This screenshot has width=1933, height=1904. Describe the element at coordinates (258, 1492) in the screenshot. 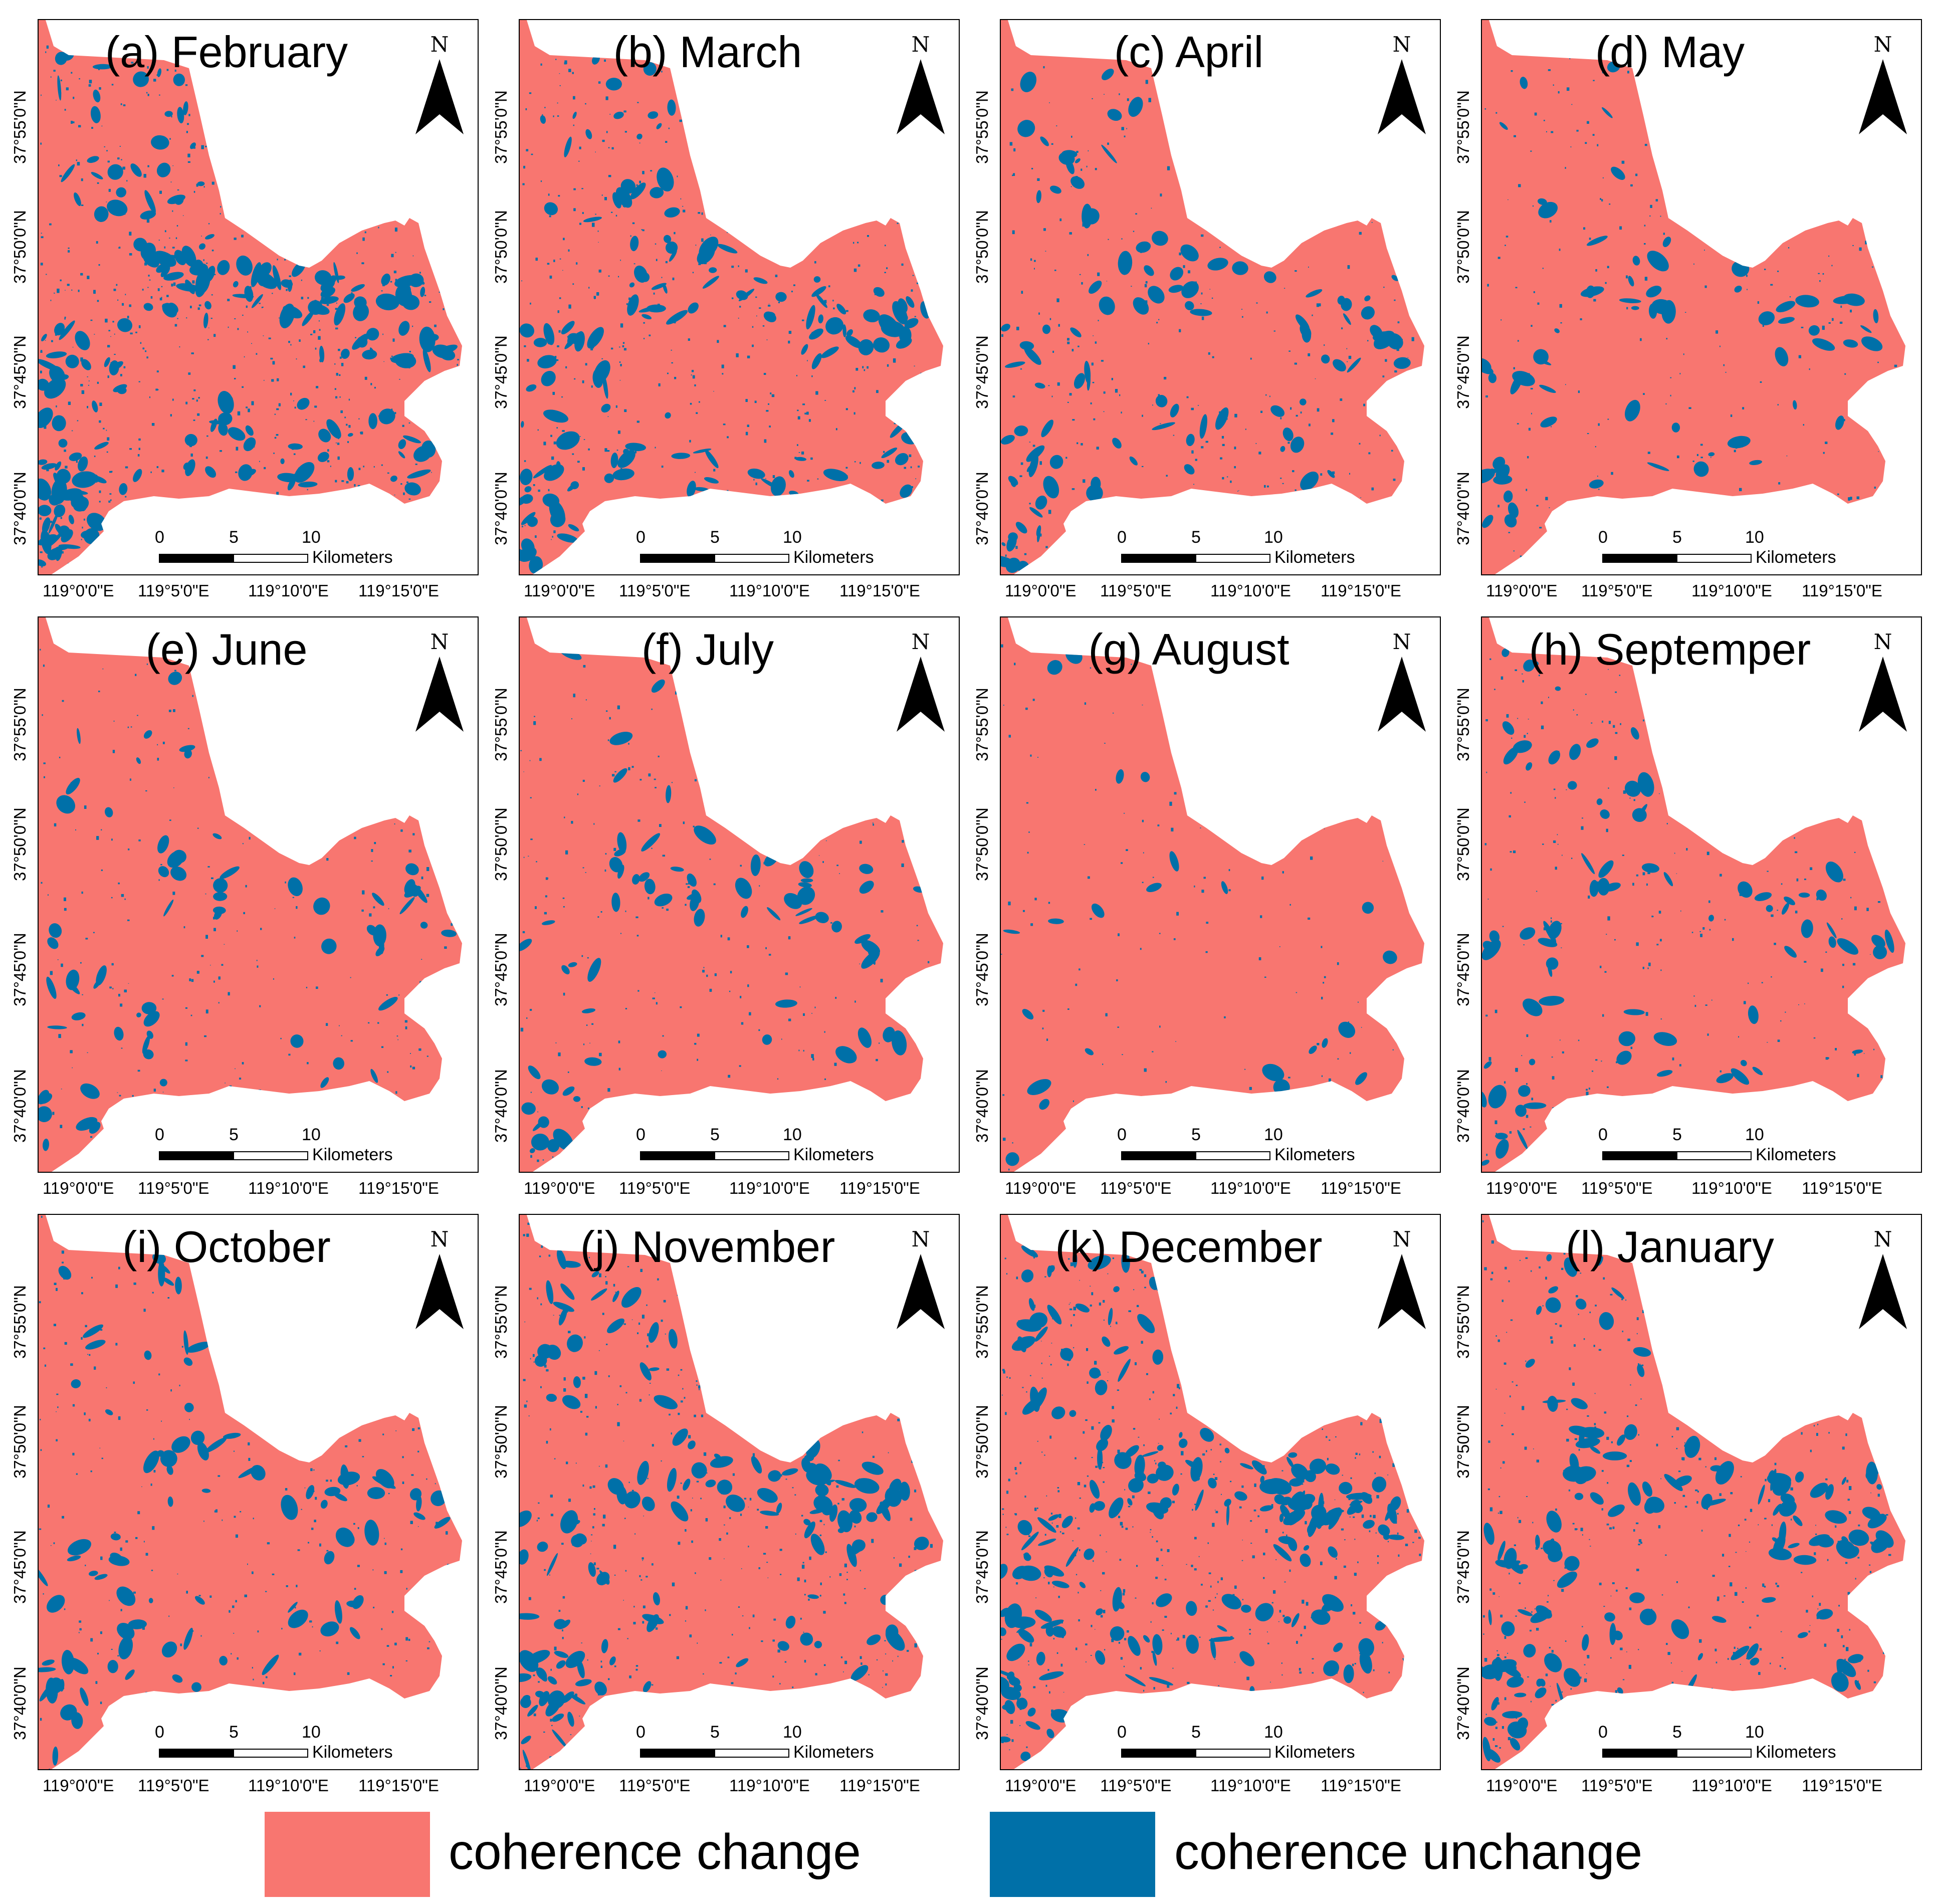

I see `map-frame: (i) October N 0 5 10 Kilometers` at that location.